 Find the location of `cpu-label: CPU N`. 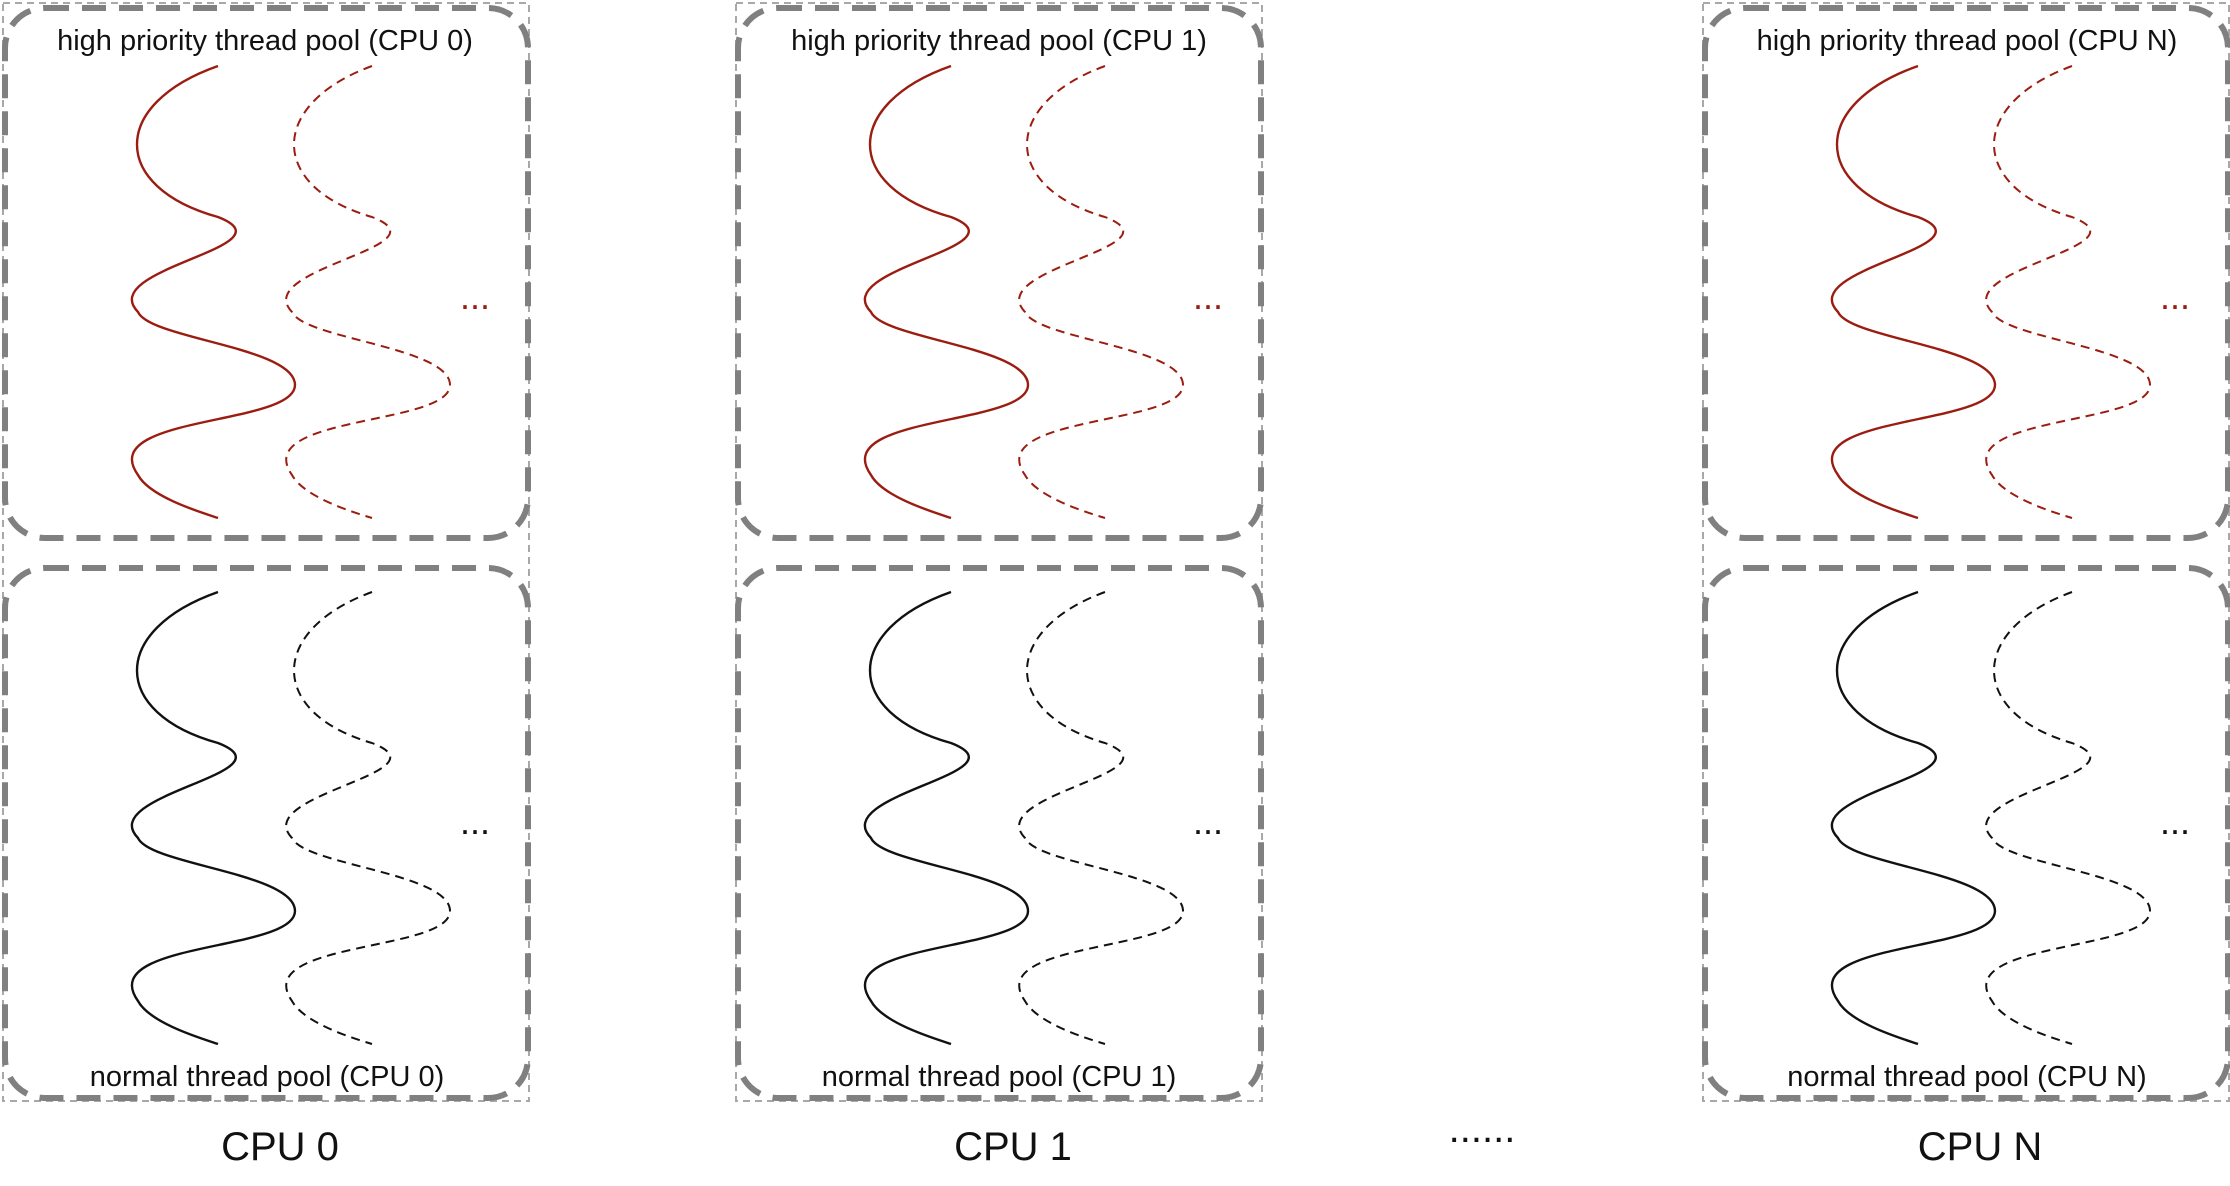

cpu-label: CPU N is located at coordinates (1980, 1147).